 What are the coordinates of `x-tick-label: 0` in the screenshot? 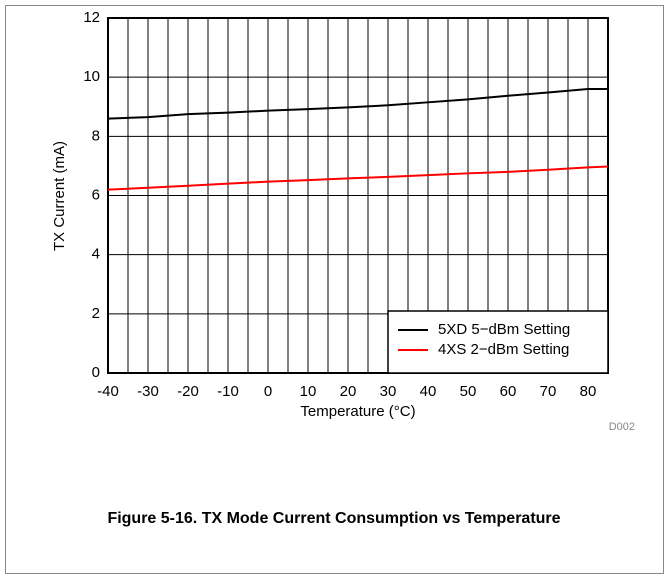 It's located at (268, 391).